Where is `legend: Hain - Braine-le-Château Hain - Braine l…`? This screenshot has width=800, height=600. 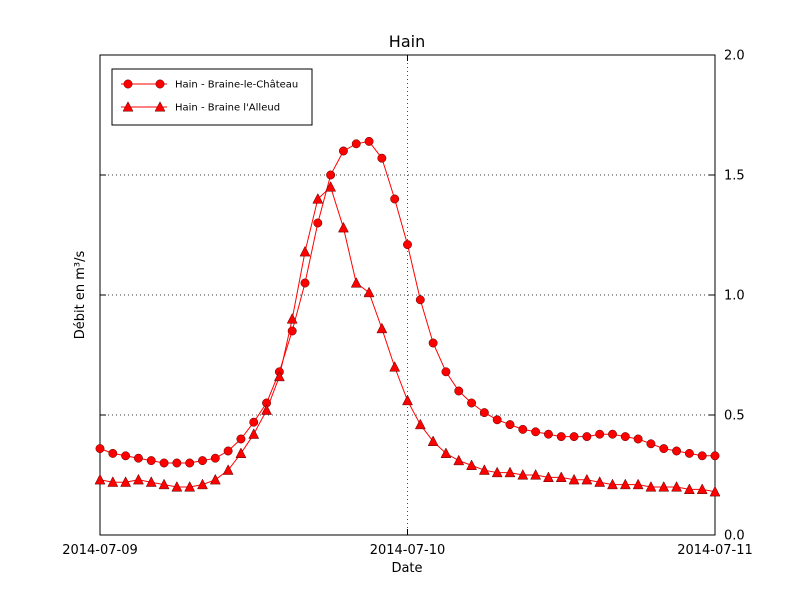
legend: Hain - Braine-le-Château Hain - Braine l… is located at coordinates (212, 97).